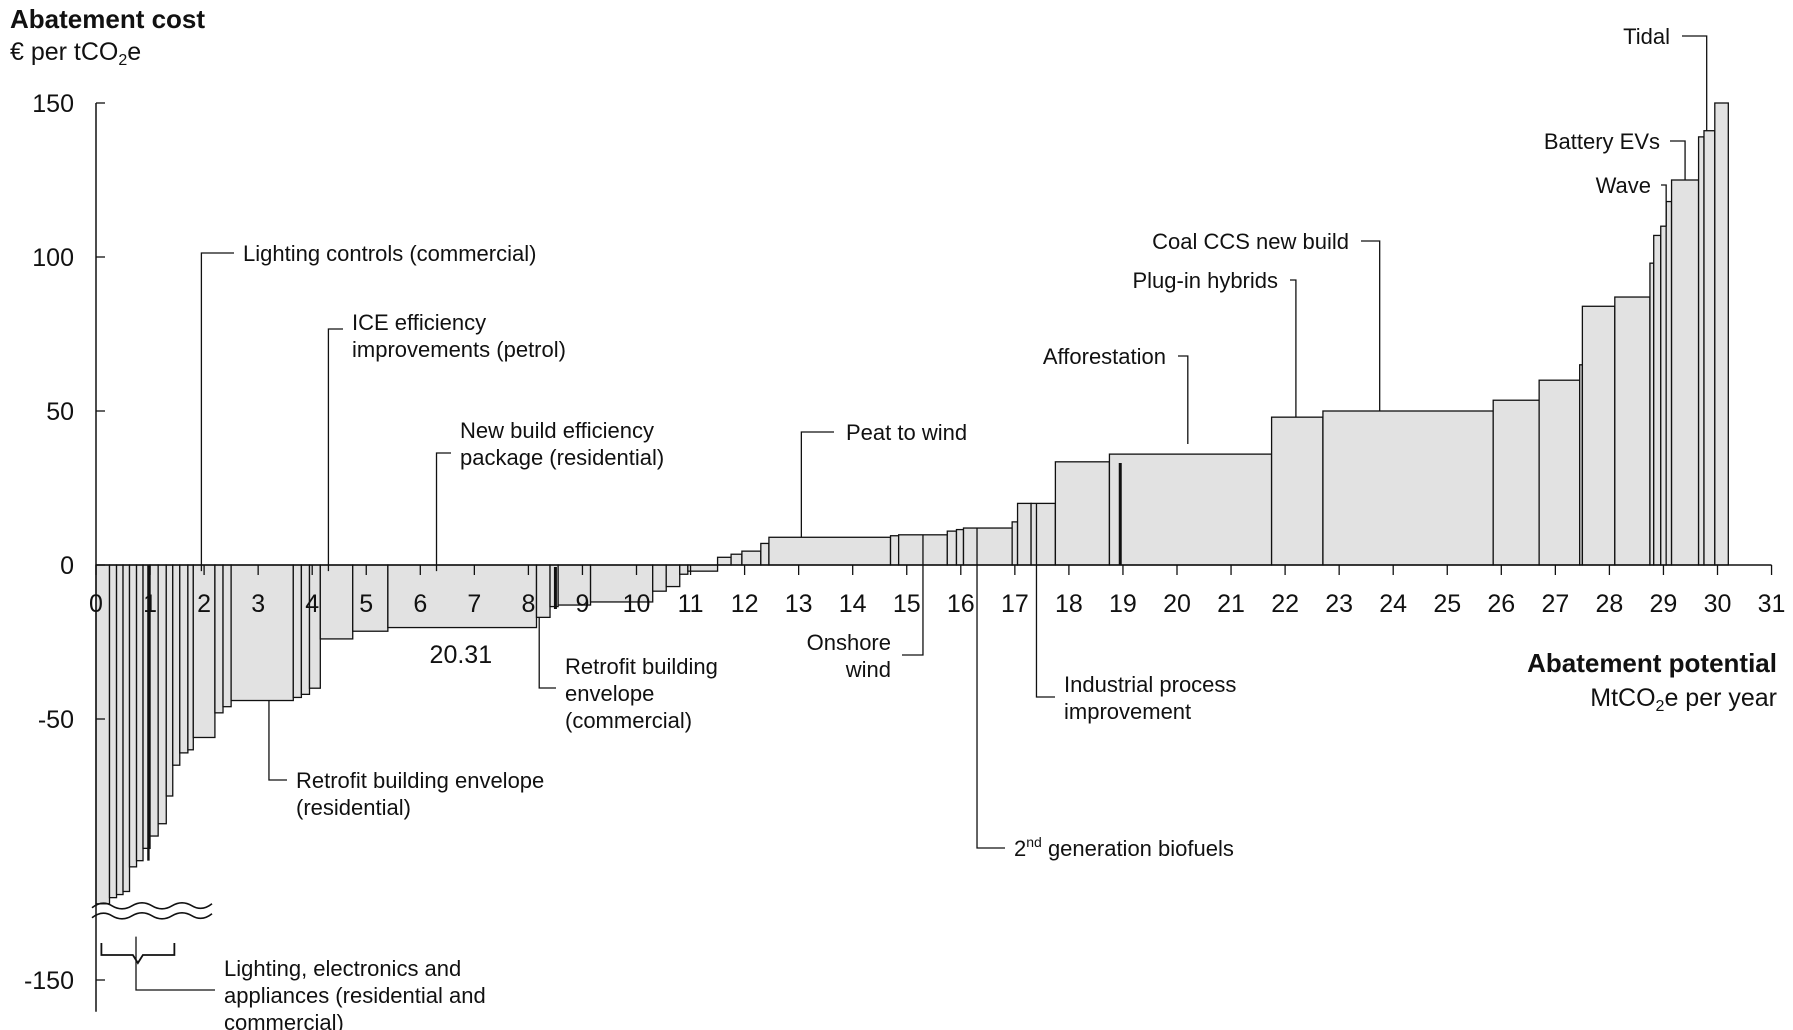 The height and width of the screenshot is (1030, 1793). Describe the element at coordinates (1664, 604) in the screenshot. I see `x-tick-label-30: 29` at that location.